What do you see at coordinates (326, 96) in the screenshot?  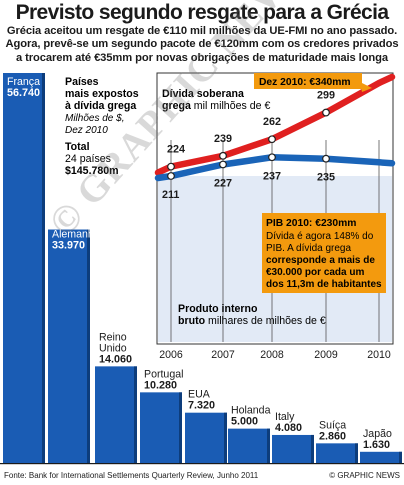 I see `point-value-label: 299` at bounding box center [326, 96].